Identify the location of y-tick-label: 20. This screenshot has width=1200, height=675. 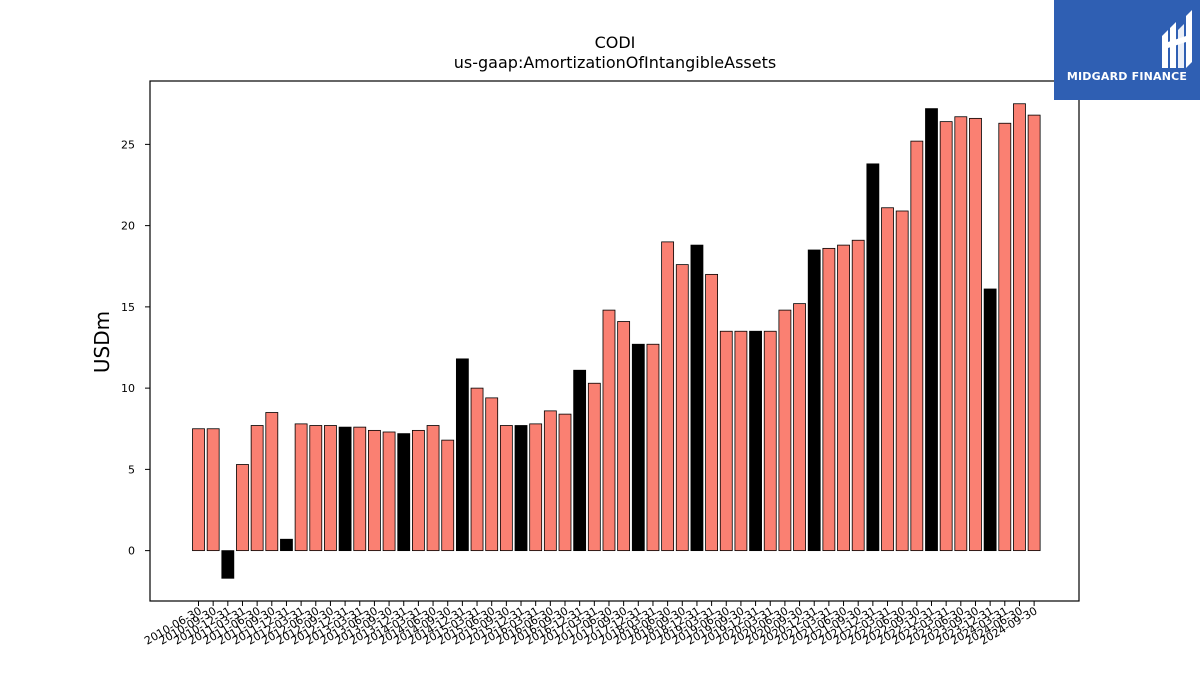
(128, 226).